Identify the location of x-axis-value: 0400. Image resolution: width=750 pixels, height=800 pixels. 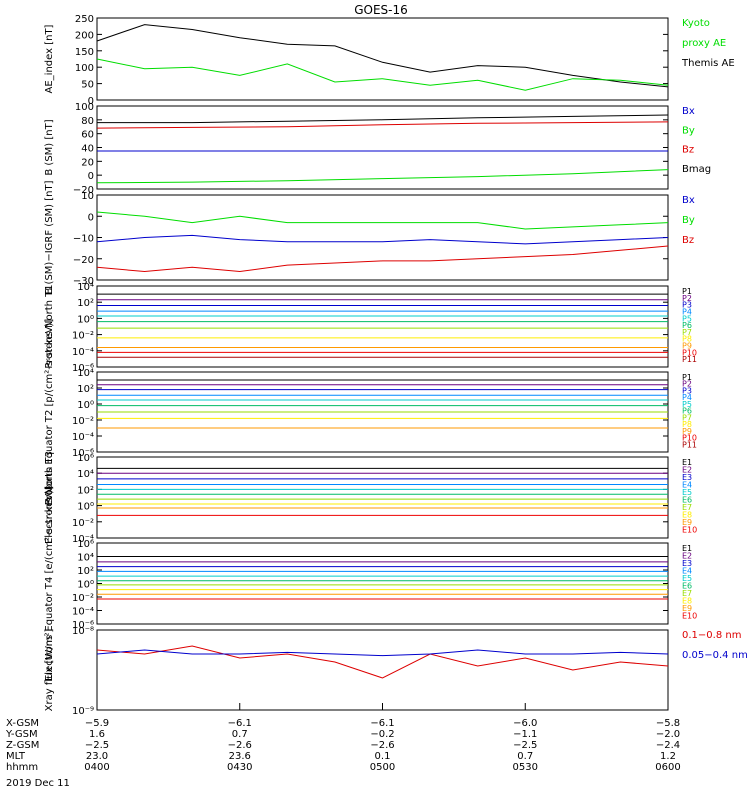
(96, 767).